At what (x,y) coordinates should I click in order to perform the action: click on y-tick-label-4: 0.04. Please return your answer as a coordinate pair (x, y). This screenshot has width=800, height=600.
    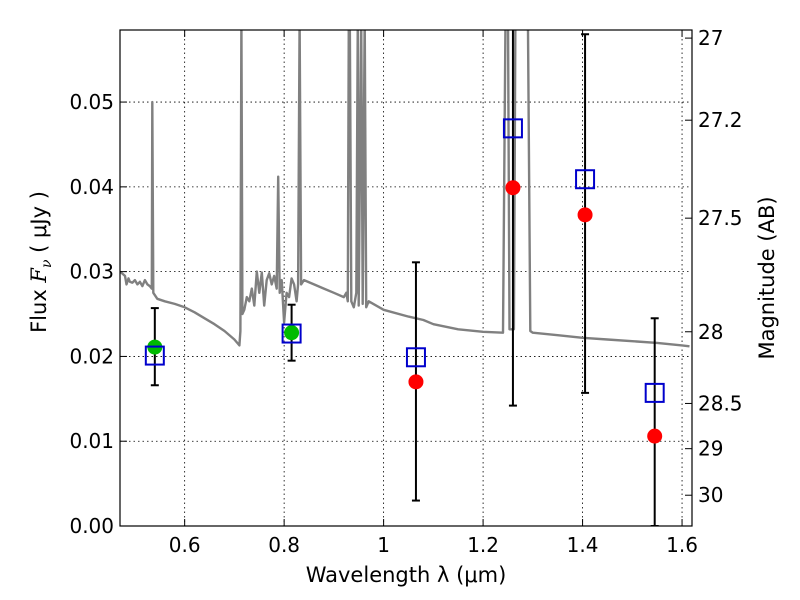
    Looking at the image, I should click on (91, 187).